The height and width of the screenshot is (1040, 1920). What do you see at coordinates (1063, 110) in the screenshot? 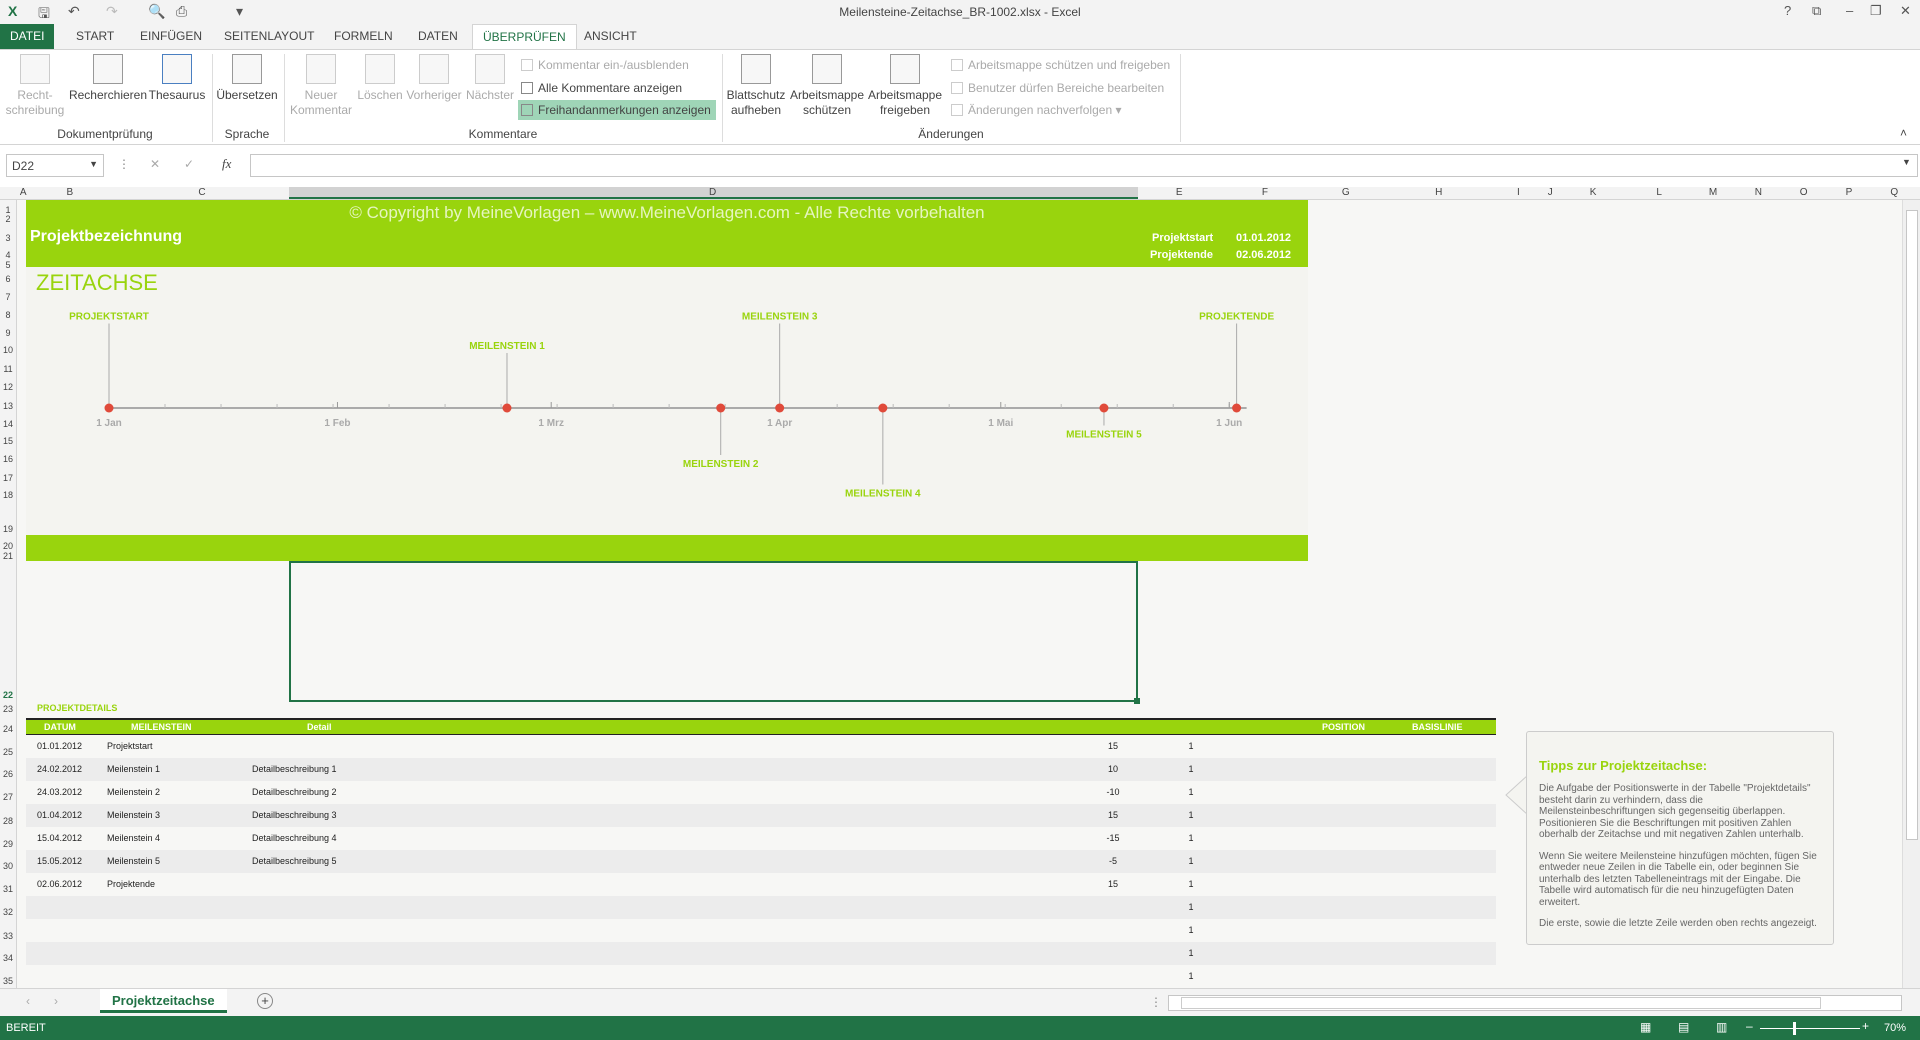
I see `track-changes-button: Änderungen nachverfolgen ▾` at bounding box center [1063, 110].